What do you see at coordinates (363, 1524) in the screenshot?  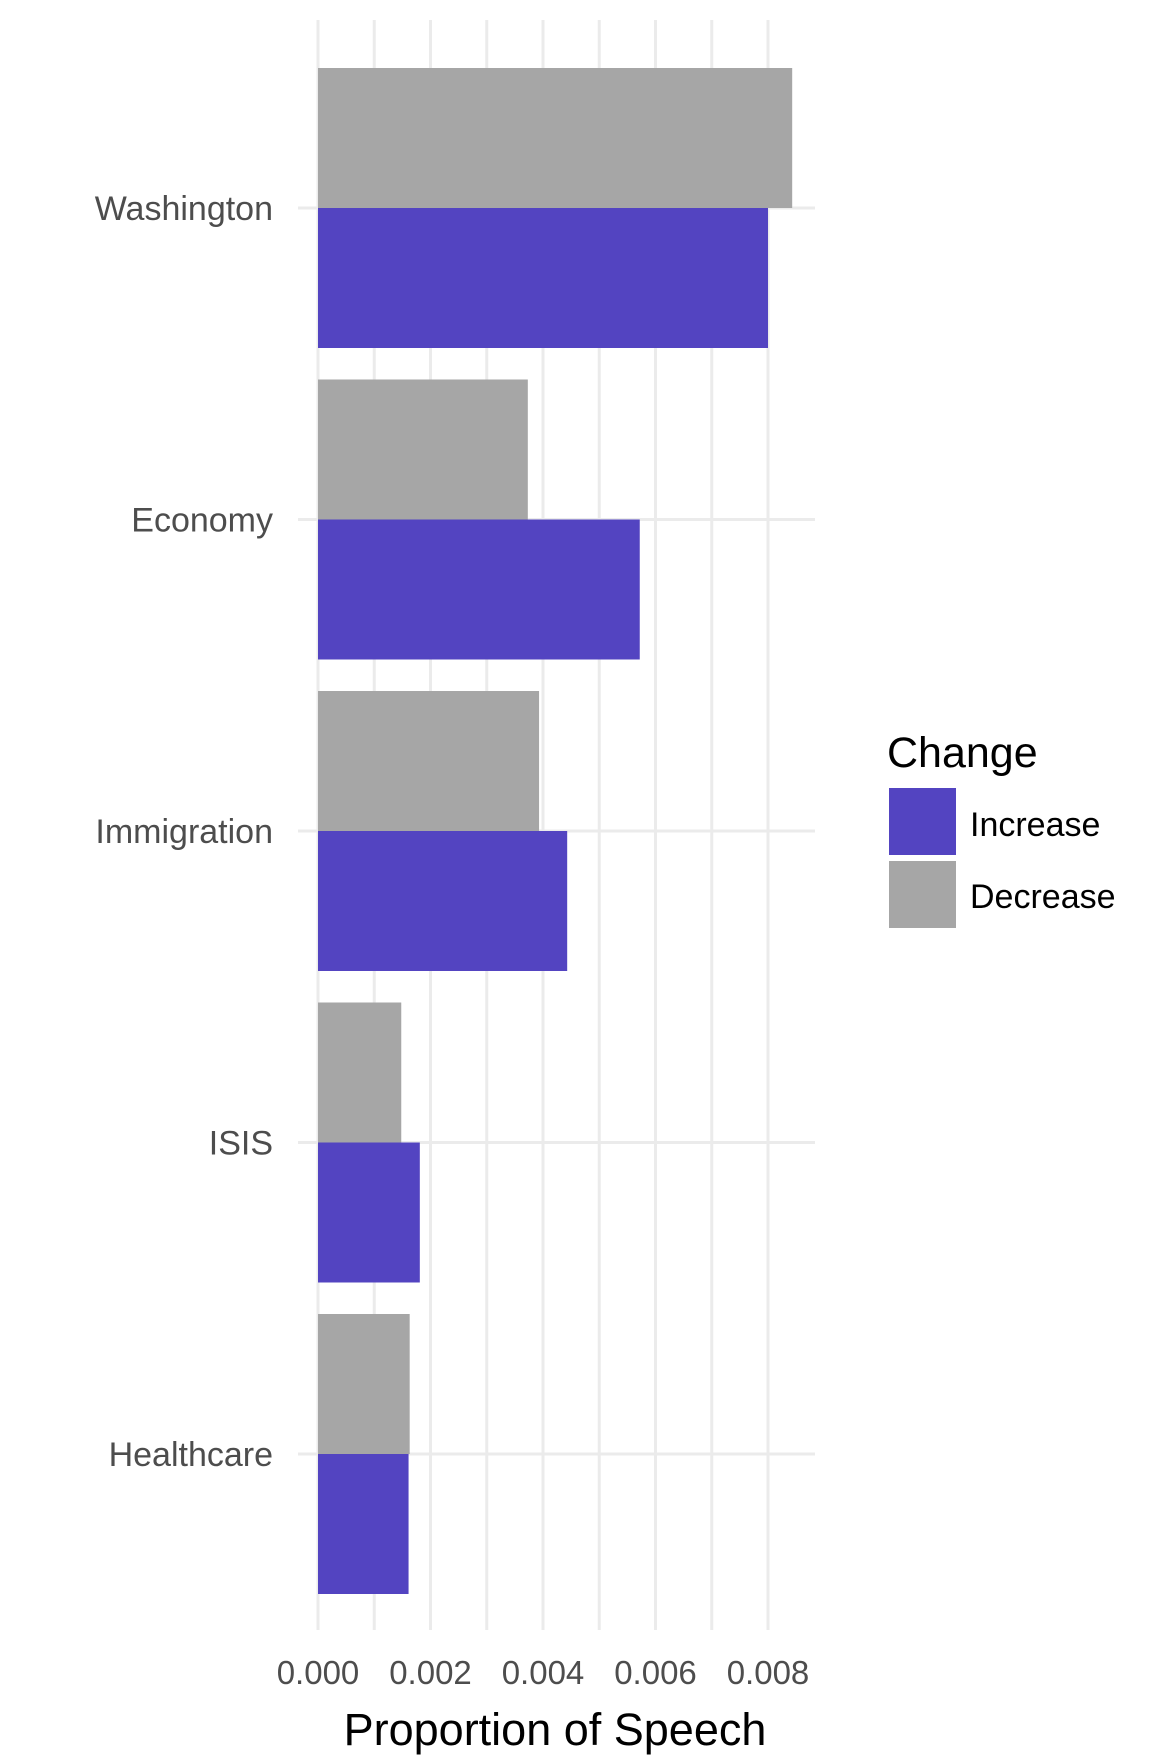 I see `bar-increase-healthcare` at bounding box center [363, 1524].